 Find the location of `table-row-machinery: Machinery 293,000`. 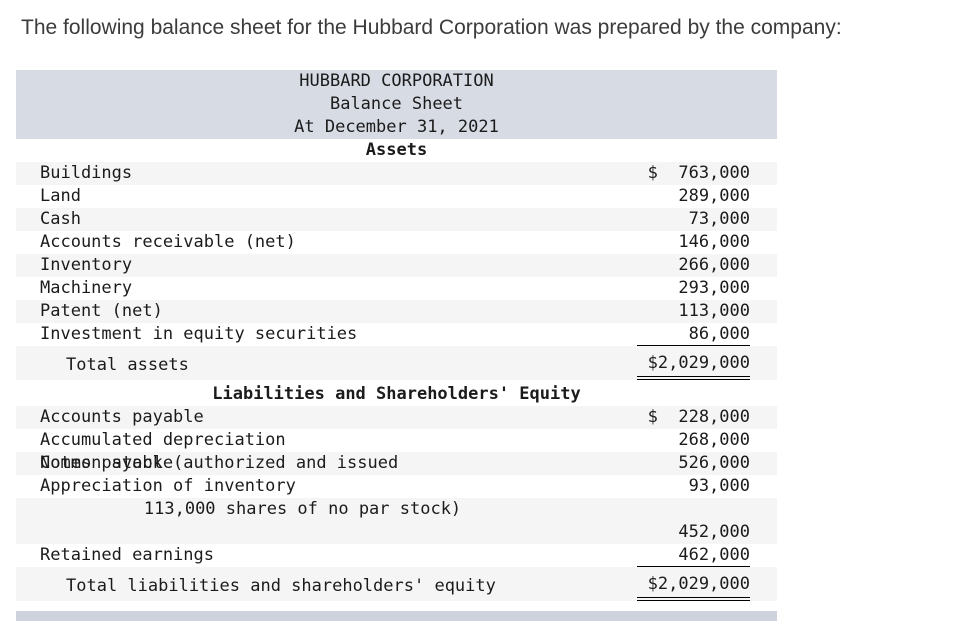

table-row-machinery: Machinery 293,000 is located at coordinates (396, 288).